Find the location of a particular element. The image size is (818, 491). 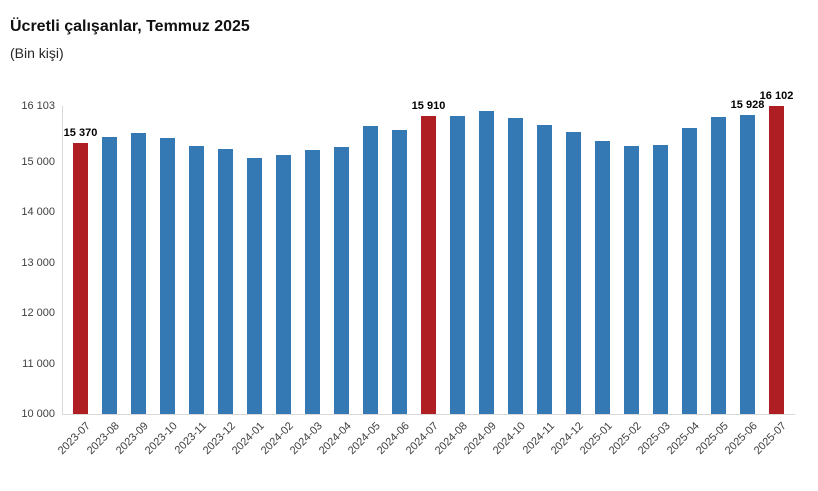

bar-value-label-2023-07: 15 370 is located at coordinates (80, 132).